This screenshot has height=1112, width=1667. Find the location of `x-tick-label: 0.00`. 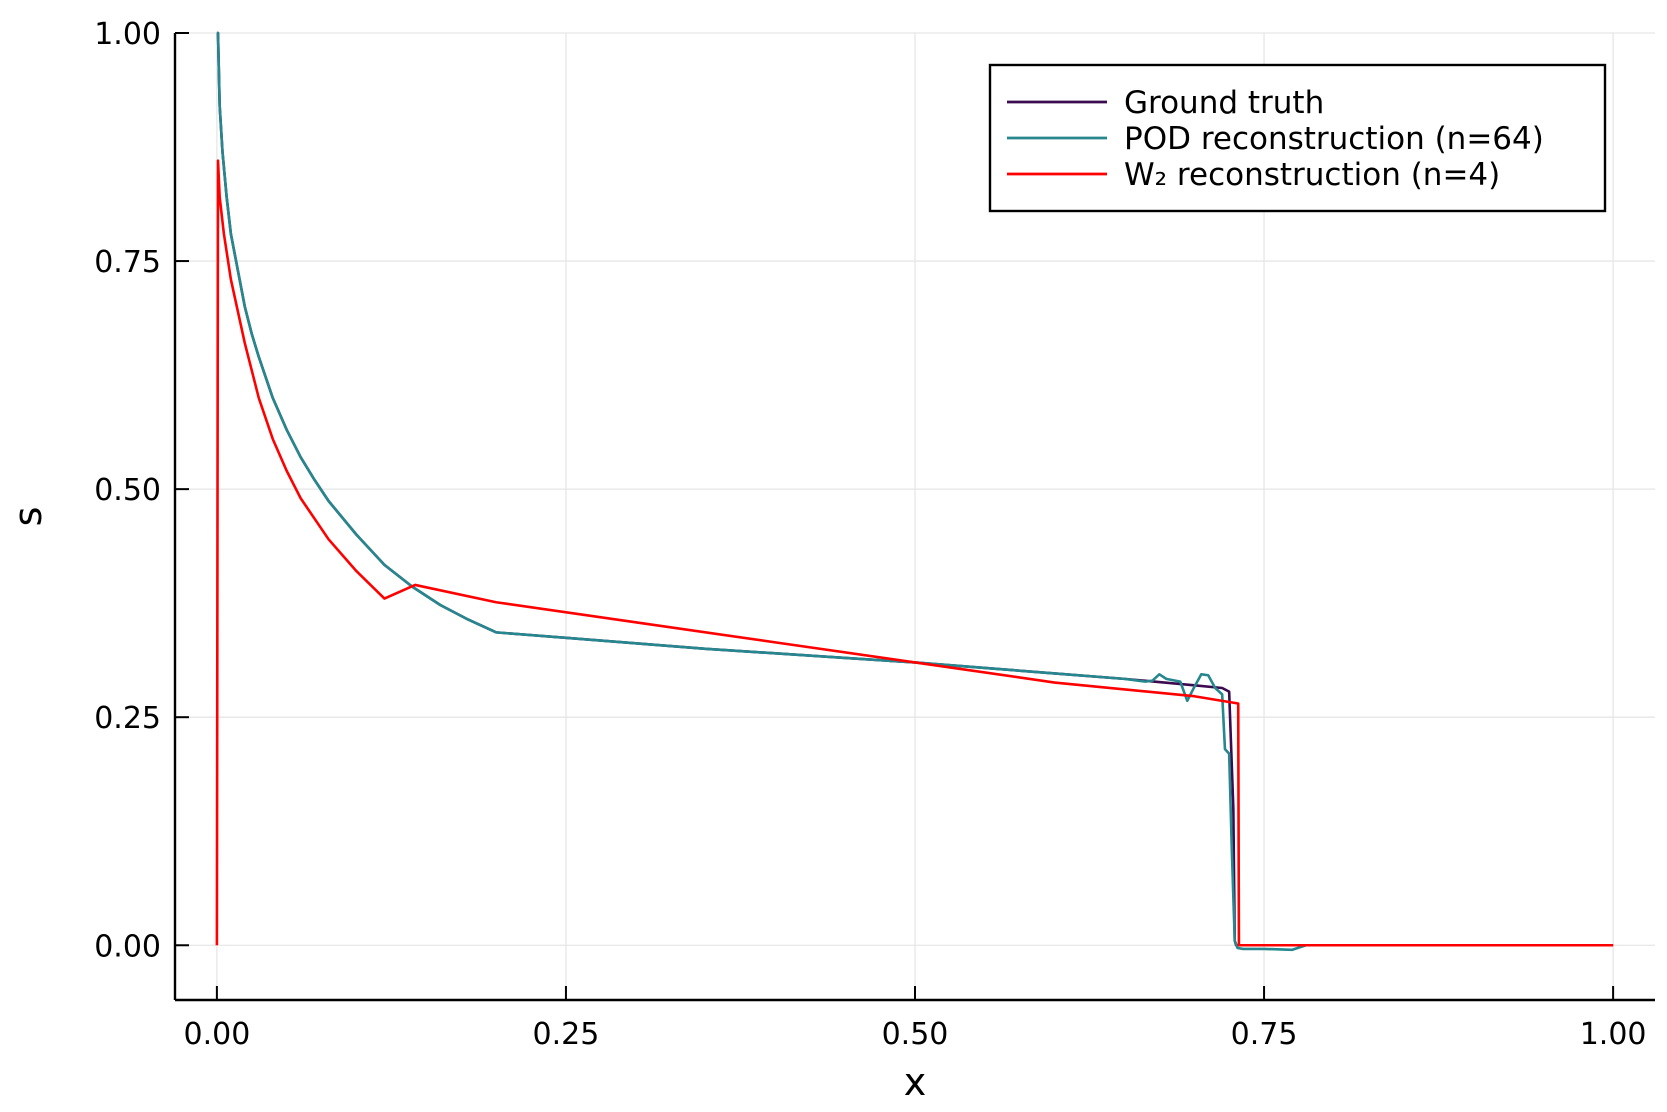

x-tick-label: 0.00 is located at coordinates (216, 1034).